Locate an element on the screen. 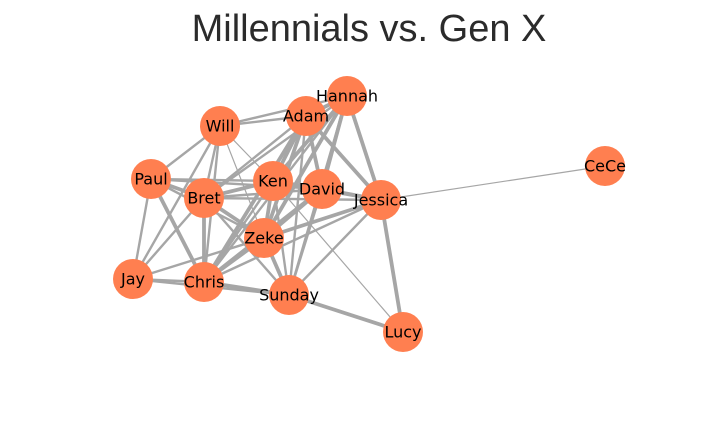 The width and height of the screenshot is (720, 432). node-label-hannah: Hannah is located at coordinates (347, 96).